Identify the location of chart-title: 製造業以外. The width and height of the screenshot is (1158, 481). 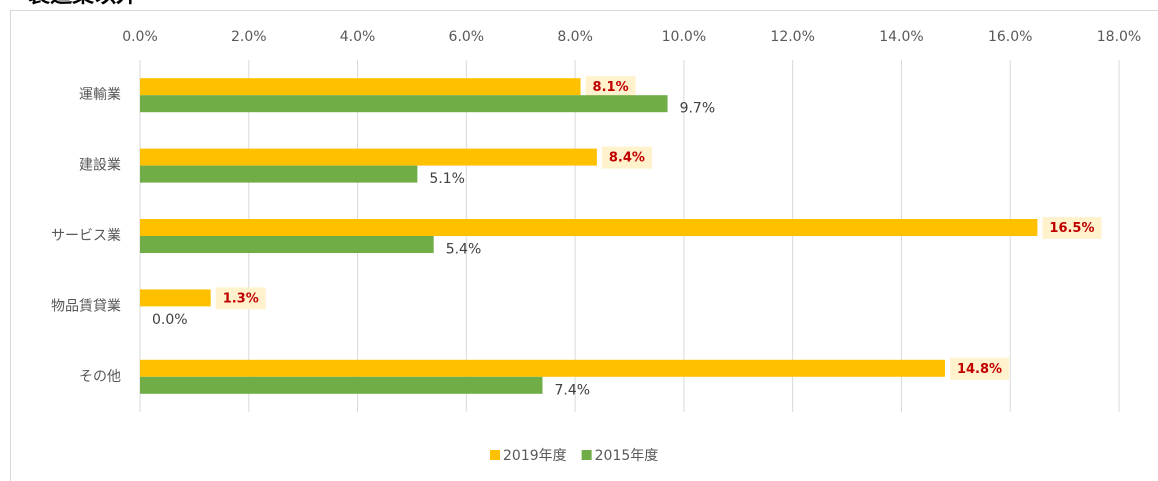
(82, 4).